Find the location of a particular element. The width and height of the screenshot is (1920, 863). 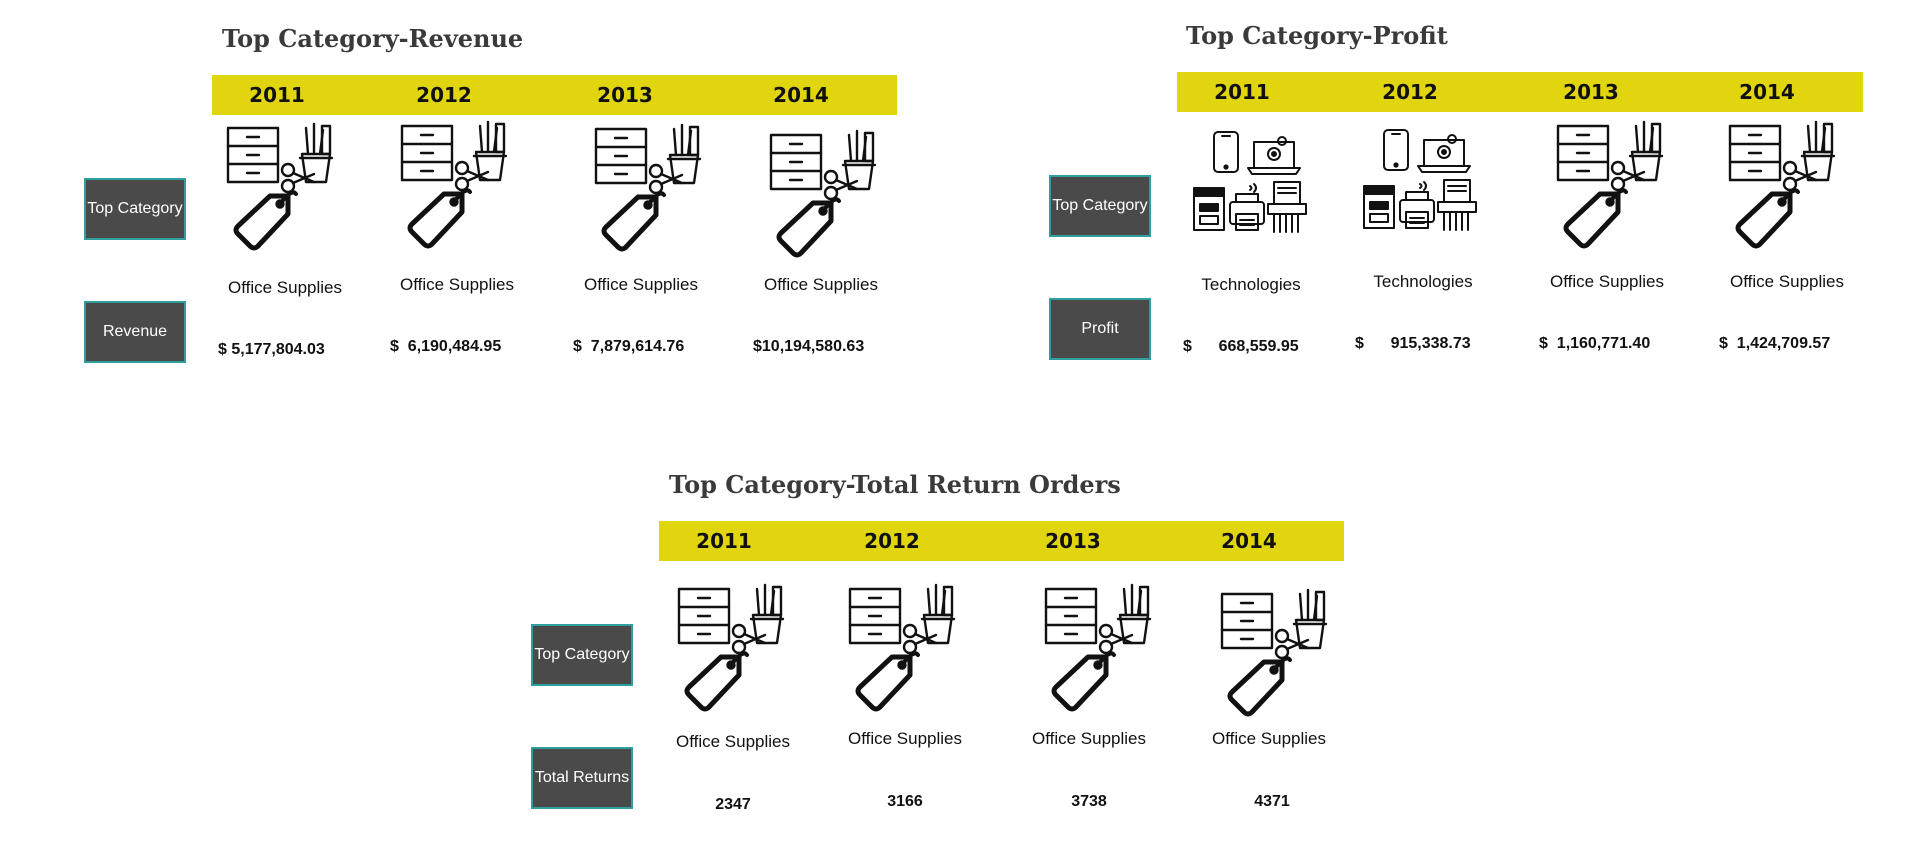

returns-value: 4371 is located at coordinates (1272, 801).